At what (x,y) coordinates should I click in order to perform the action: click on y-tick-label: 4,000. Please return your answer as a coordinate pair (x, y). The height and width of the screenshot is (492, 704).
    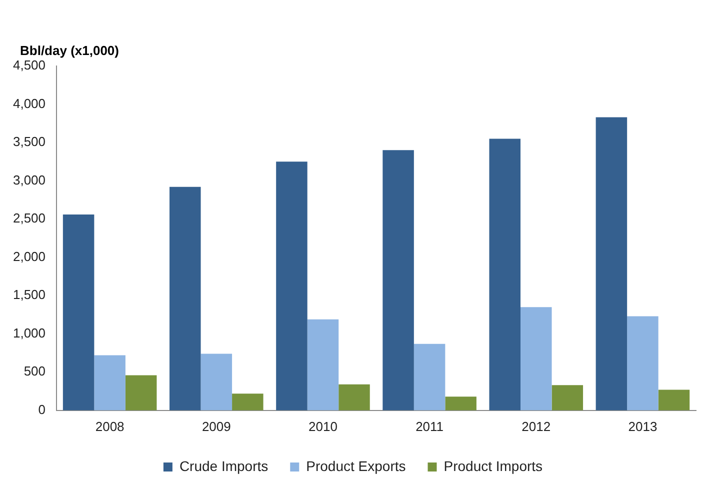
    Looking at the image, I should click on (29, 103).